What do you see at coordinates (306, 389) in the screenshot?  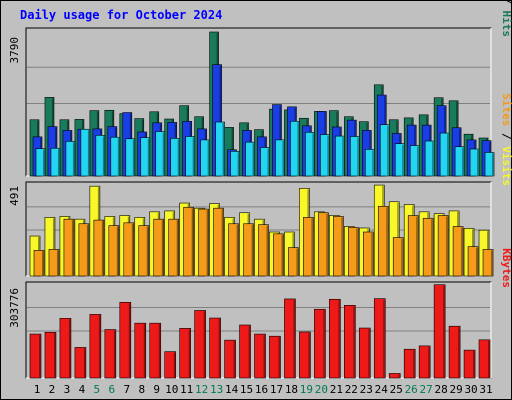 I see `day-label-19: 19` at bounding box center [306, 389].